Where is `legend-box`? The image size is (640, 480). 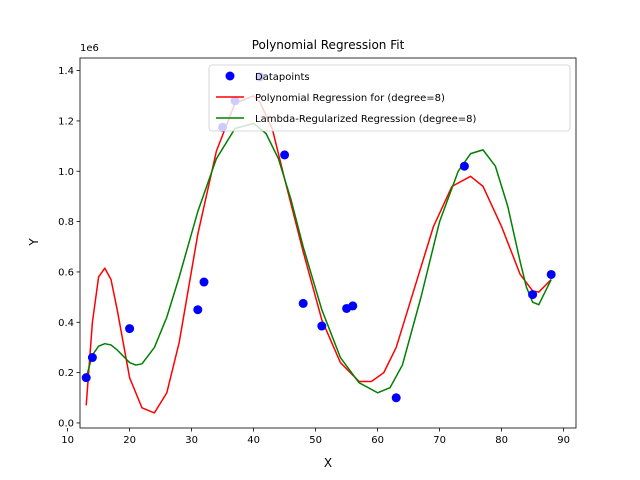
legend-box is located at coordinates (389, 98).